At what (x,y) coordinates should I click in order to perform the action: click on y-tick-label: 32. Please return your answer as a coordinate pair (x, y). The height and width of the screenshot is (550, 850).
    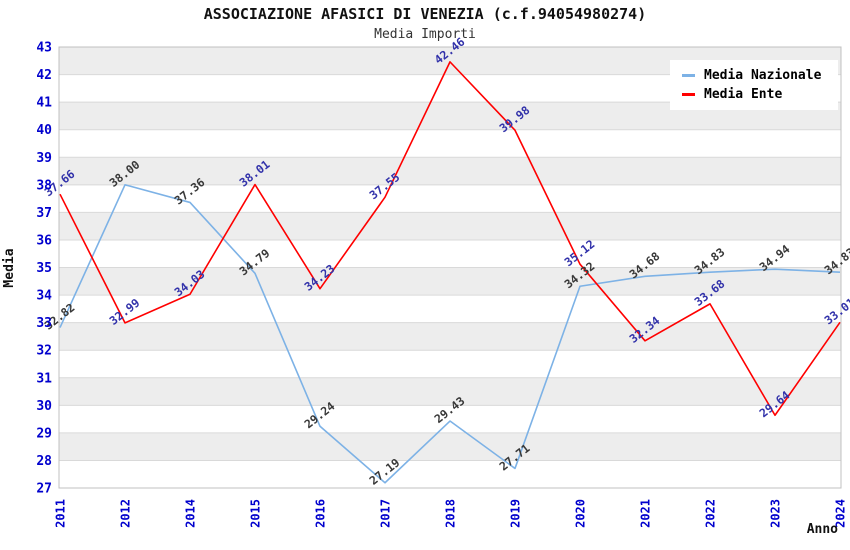
    Looking at the image, I should click on (44, 351).